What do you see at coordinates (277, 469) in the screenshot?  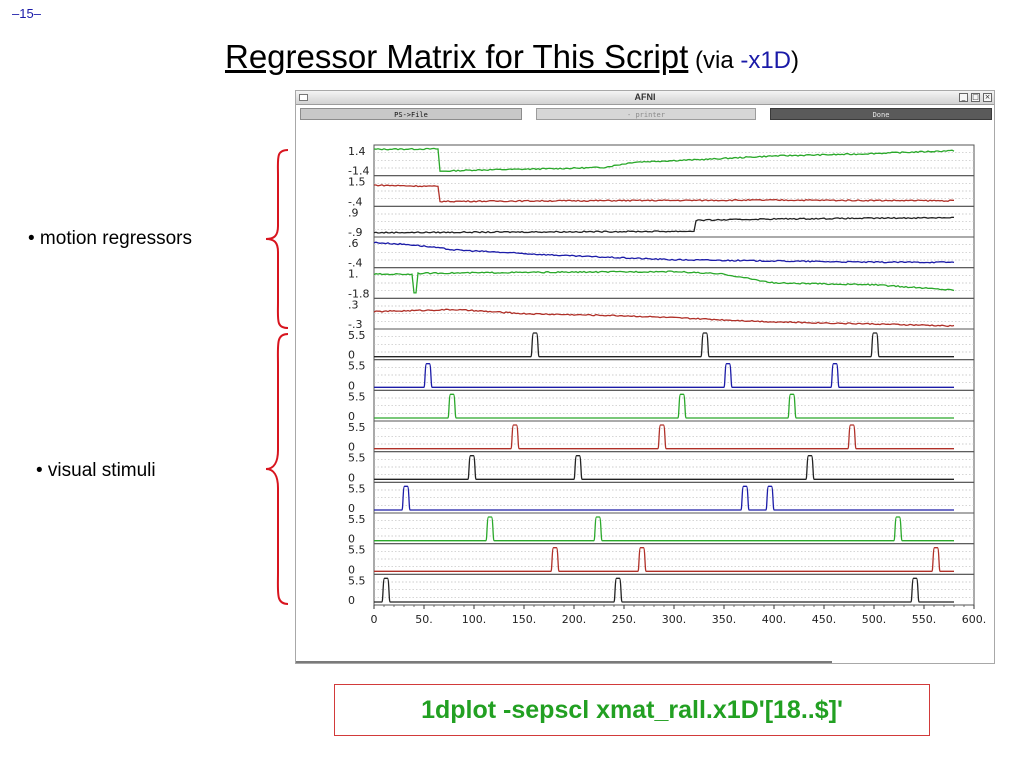 I see `stimuli-brace` at bounding box center [277, 469].